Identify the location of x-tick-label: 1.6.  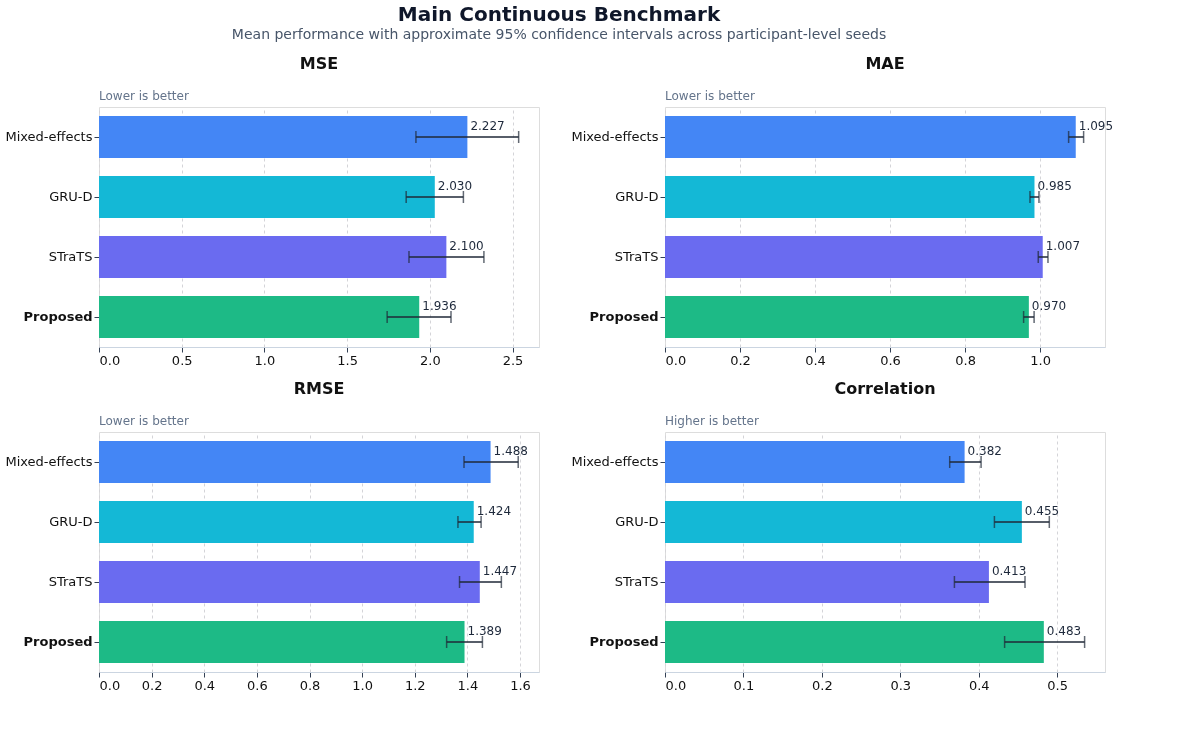
(520, 685).